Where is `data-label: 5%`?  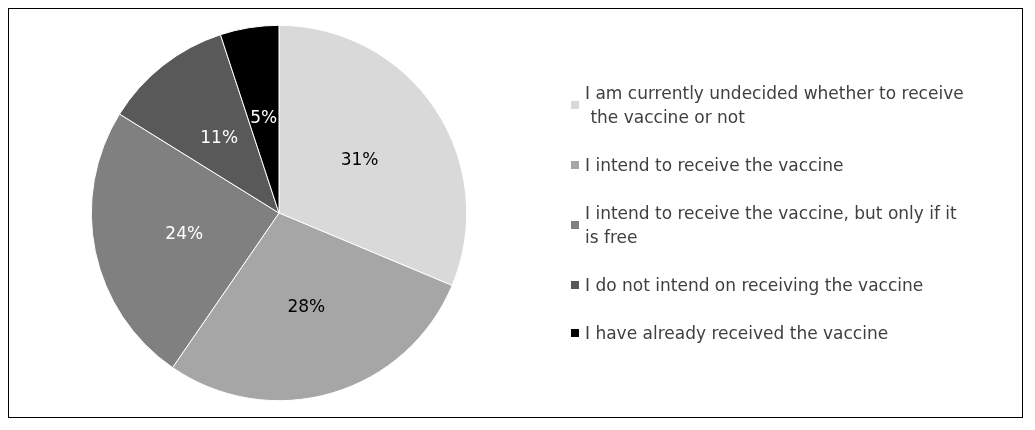 data-label: 5% is located at coordinates (264, 117).